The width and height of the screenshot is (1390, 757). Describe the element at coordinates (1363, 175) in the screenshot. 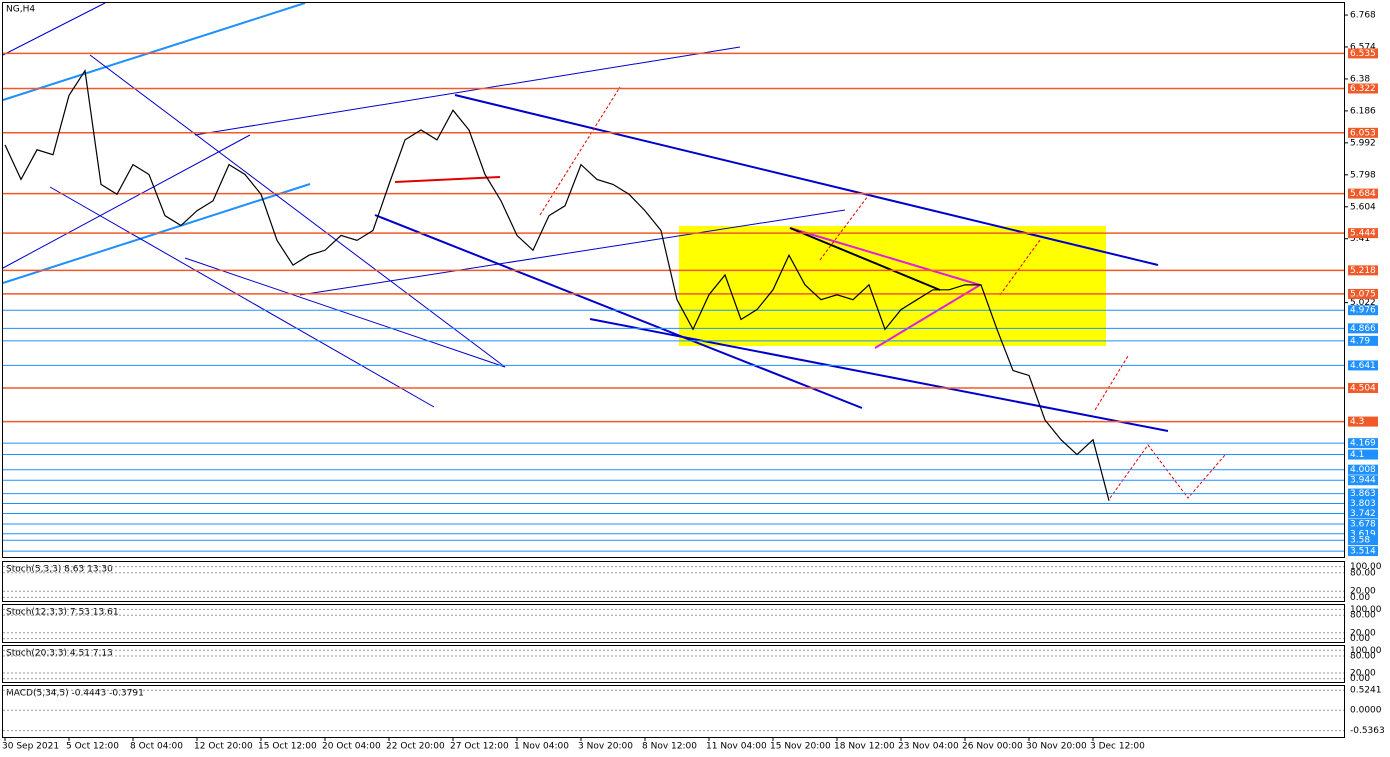

I see `y-tick-label: 5.798` at that location.